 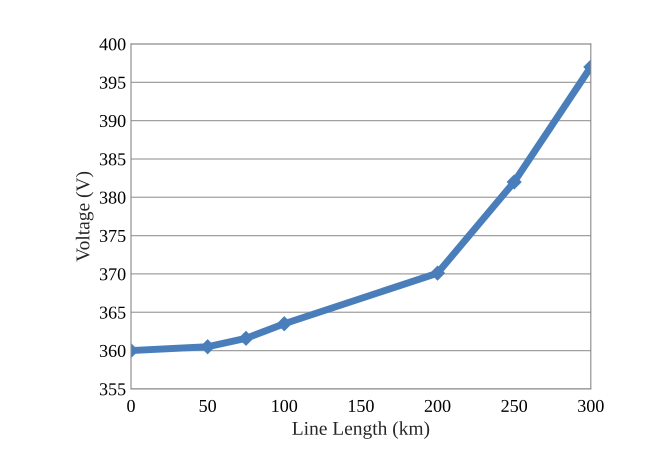 I want to click on y-tick-label: 355, so click(x=113, y=389).